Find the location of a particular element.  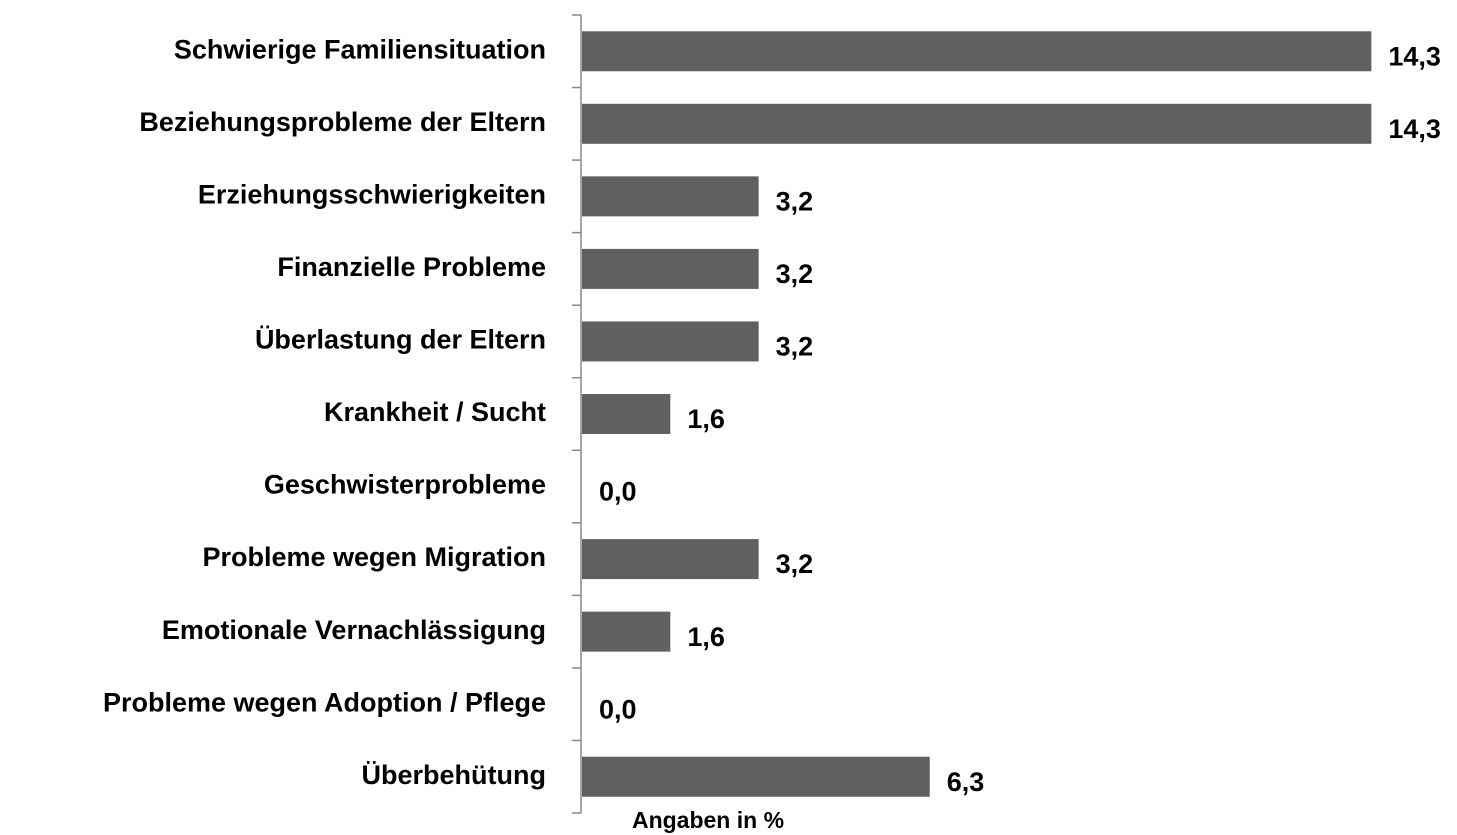

category-label: Beziehungsprobleme der Eltern is located at coordinates (342, 122).